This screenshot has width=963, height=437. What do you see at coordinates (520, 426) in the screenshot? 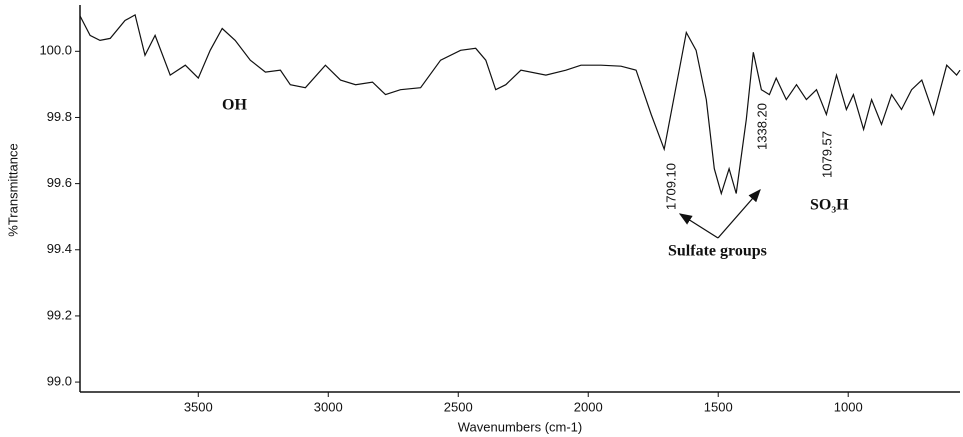
I see `x-axis-label: Wavenumbers (cm-1)` at bounding box center [520, 426].